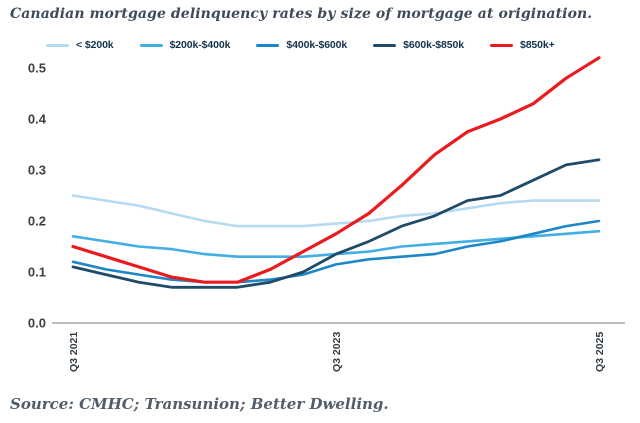 Image resolution: width=640 pixels, height=423 pixels. Describe the element at coordinates (433, 45) in the screenshot. I see `legend-label: $600k-$850k` at that location.